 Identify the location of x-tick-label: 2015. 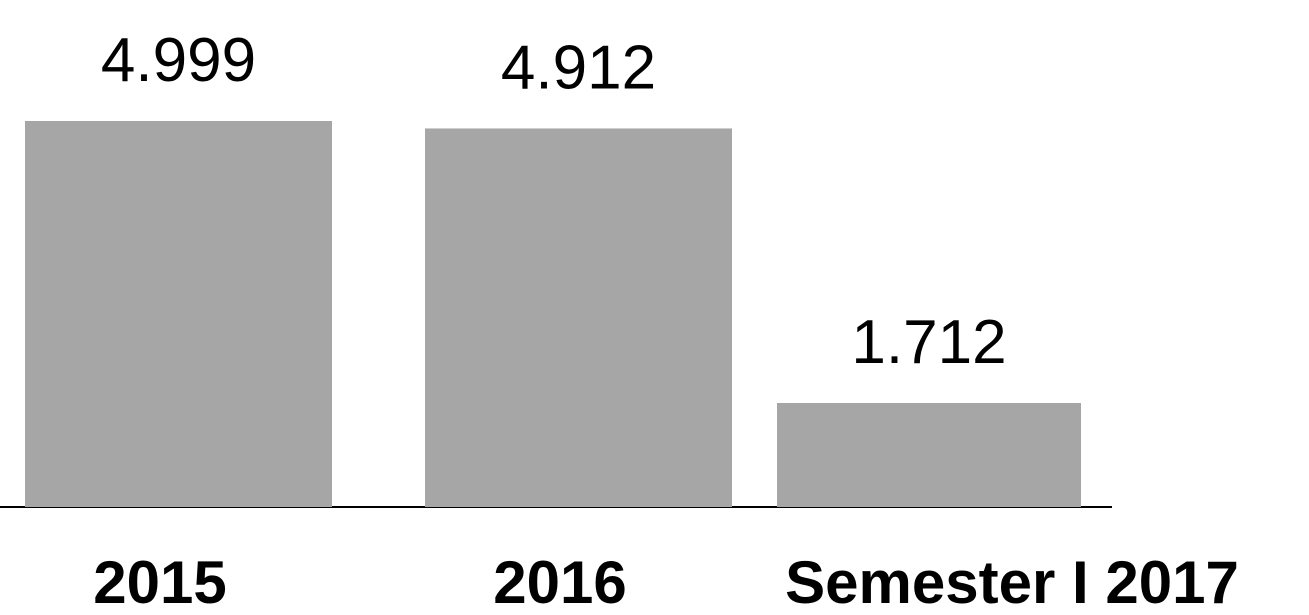
(159, 582).